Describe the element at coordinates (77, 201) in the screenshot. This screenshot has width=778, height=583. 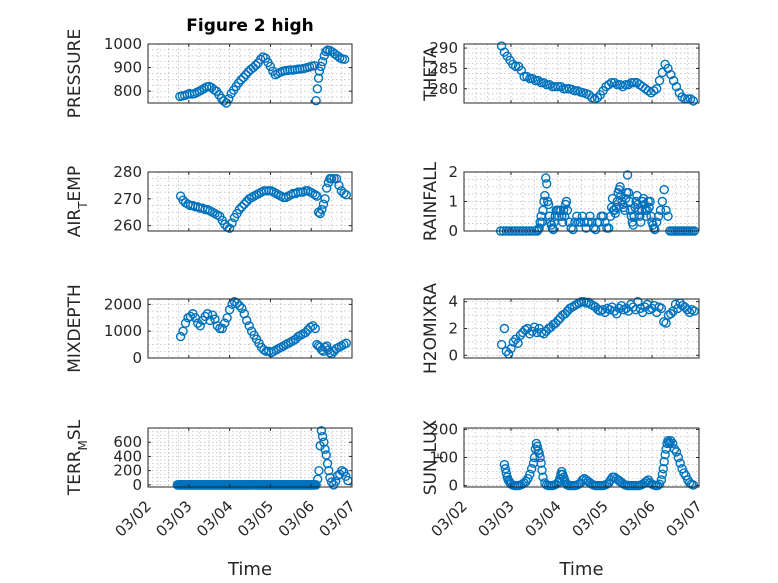
I see `y-axis-label: AIRTEMP` at that location.